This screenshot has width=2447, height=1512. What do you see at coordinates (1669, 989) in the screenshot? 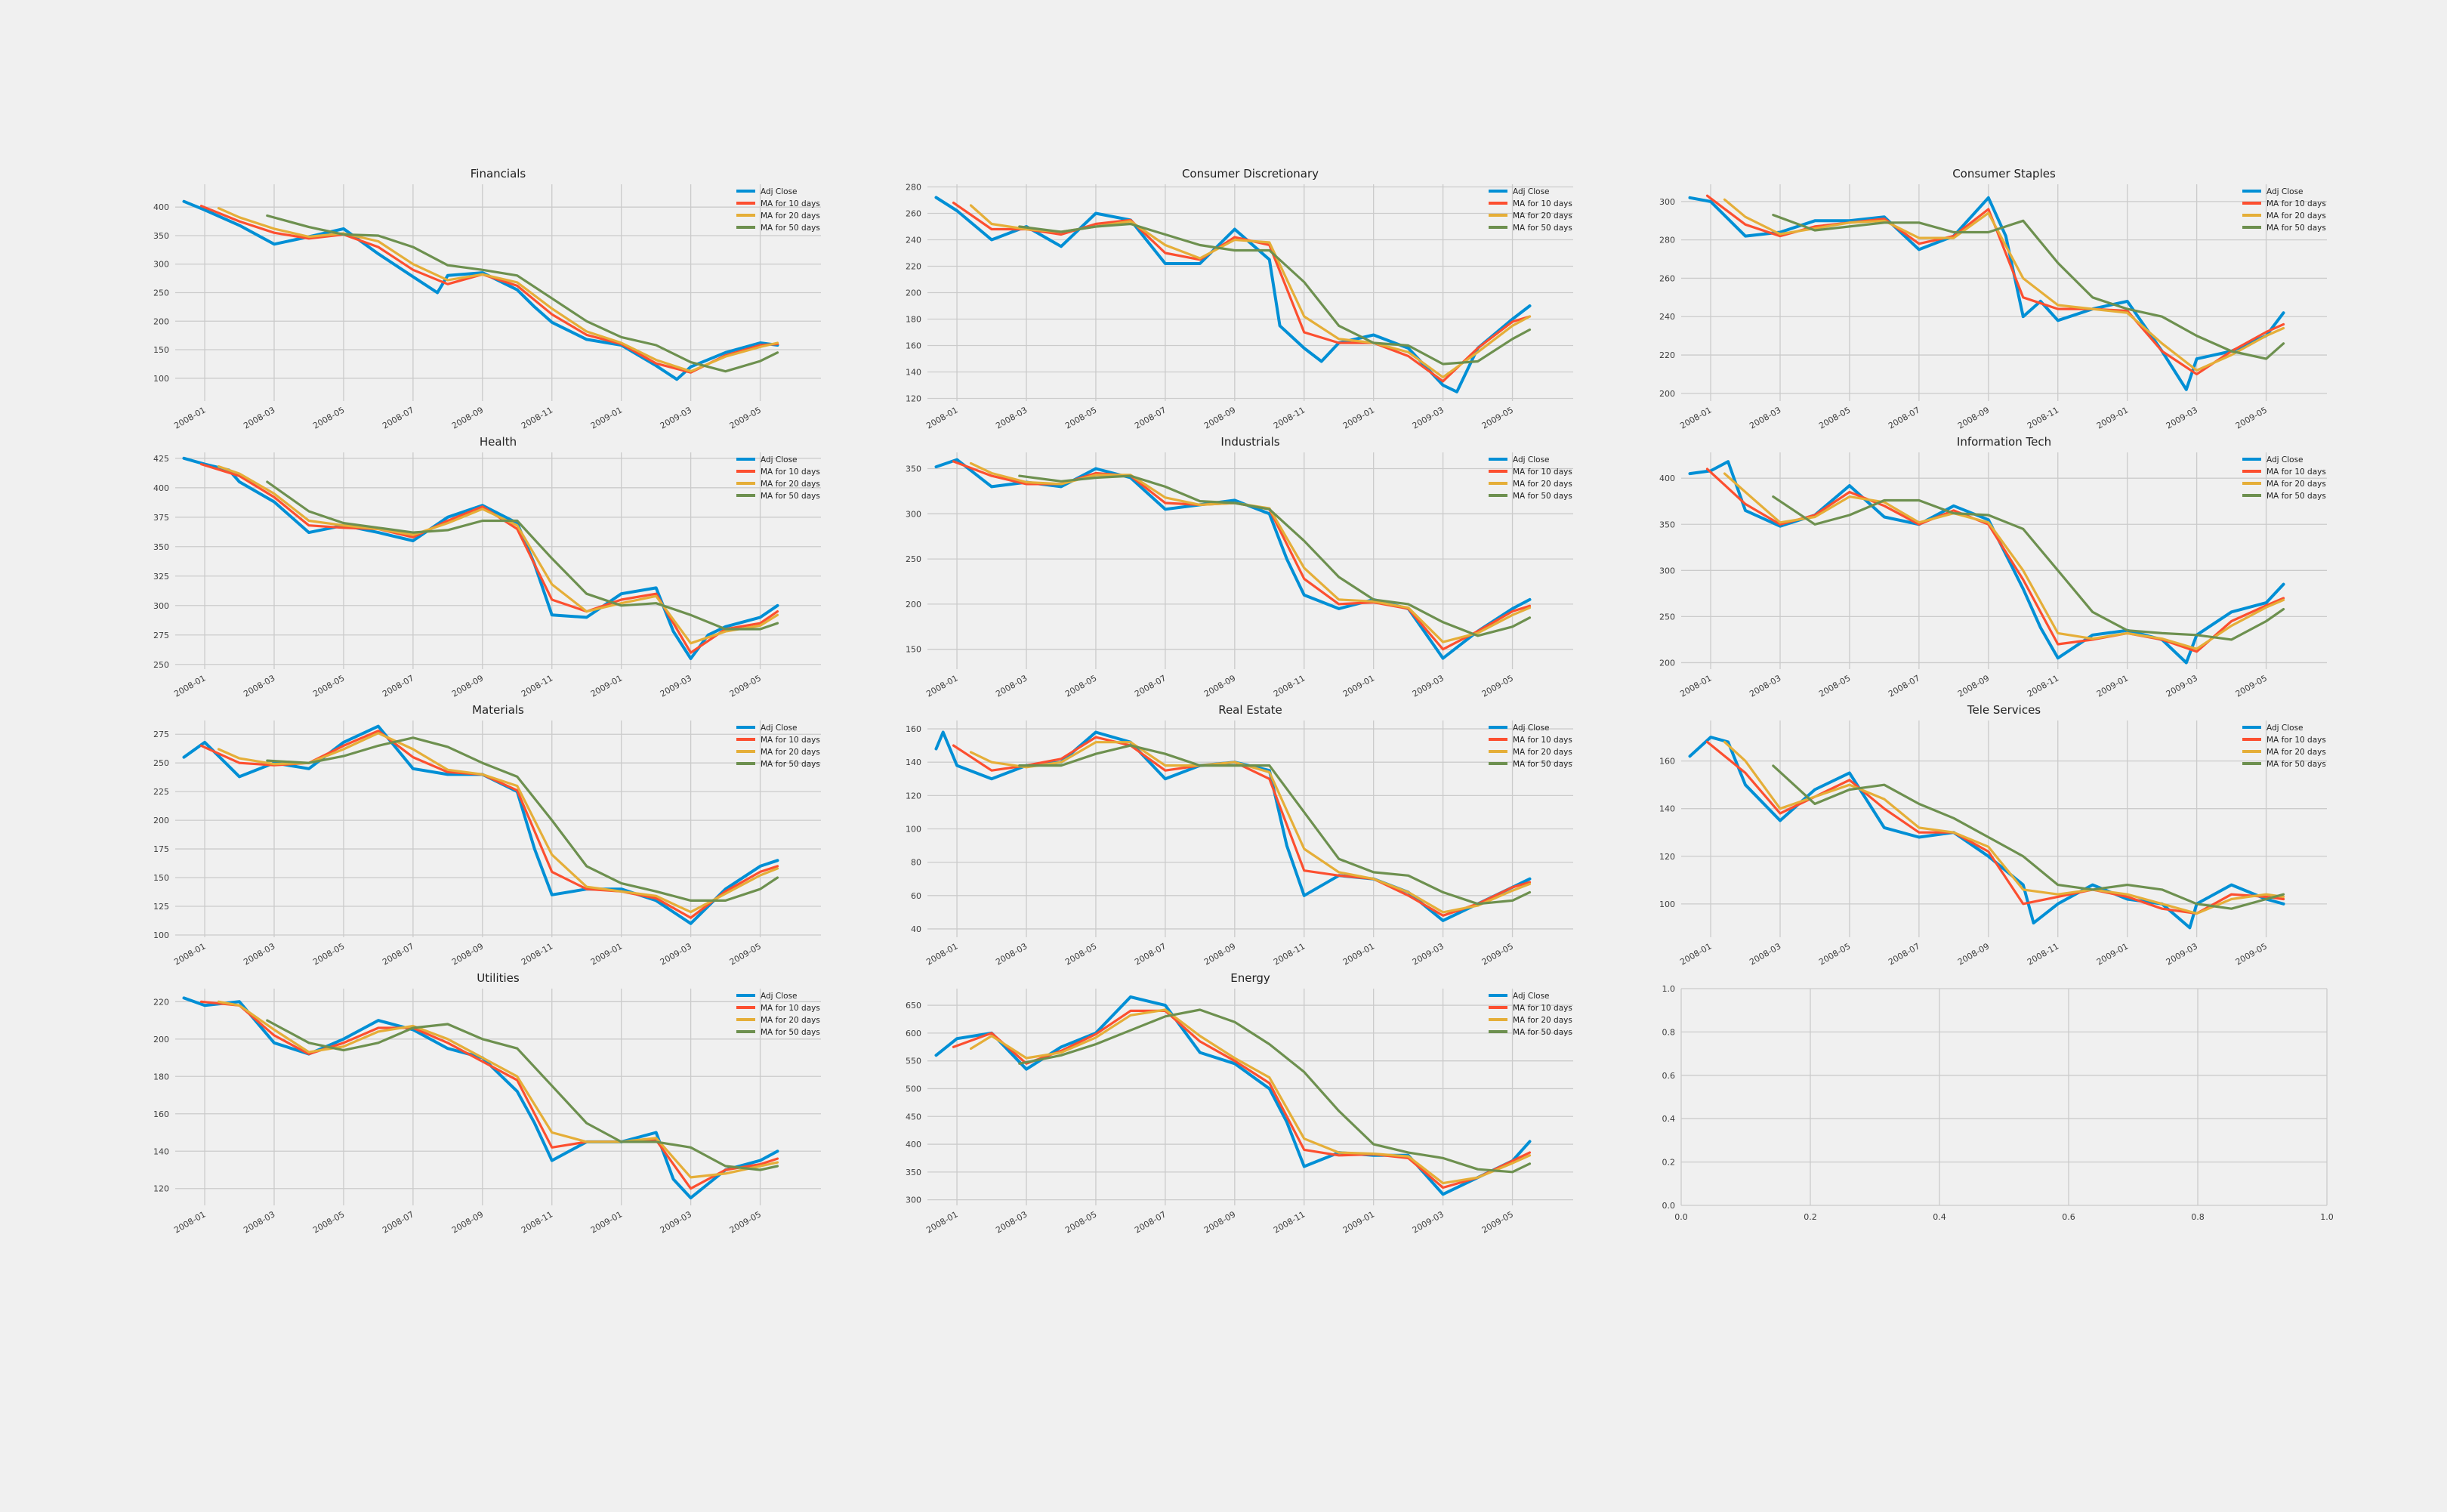
I see `y-tick-label: 1.0` at bounding box center [1669, 989].